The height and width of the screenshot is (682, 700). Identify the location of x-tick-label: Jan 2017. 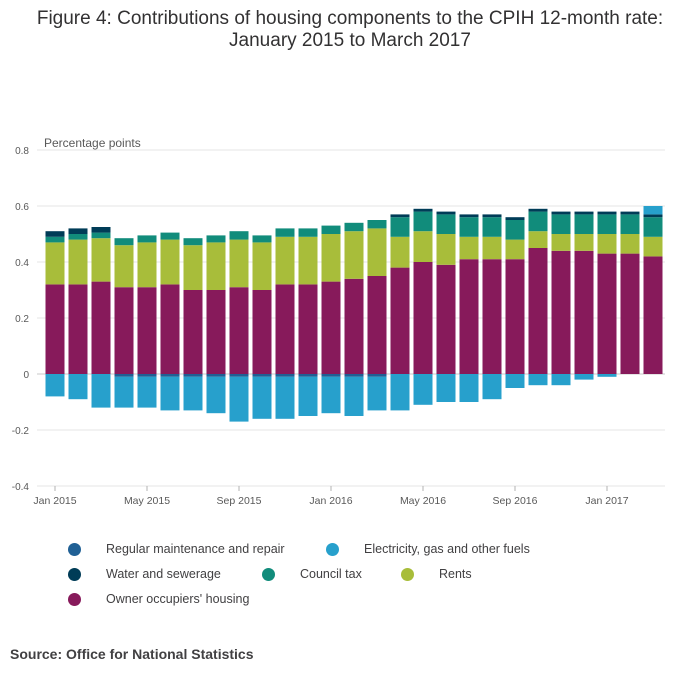
(606, 501).